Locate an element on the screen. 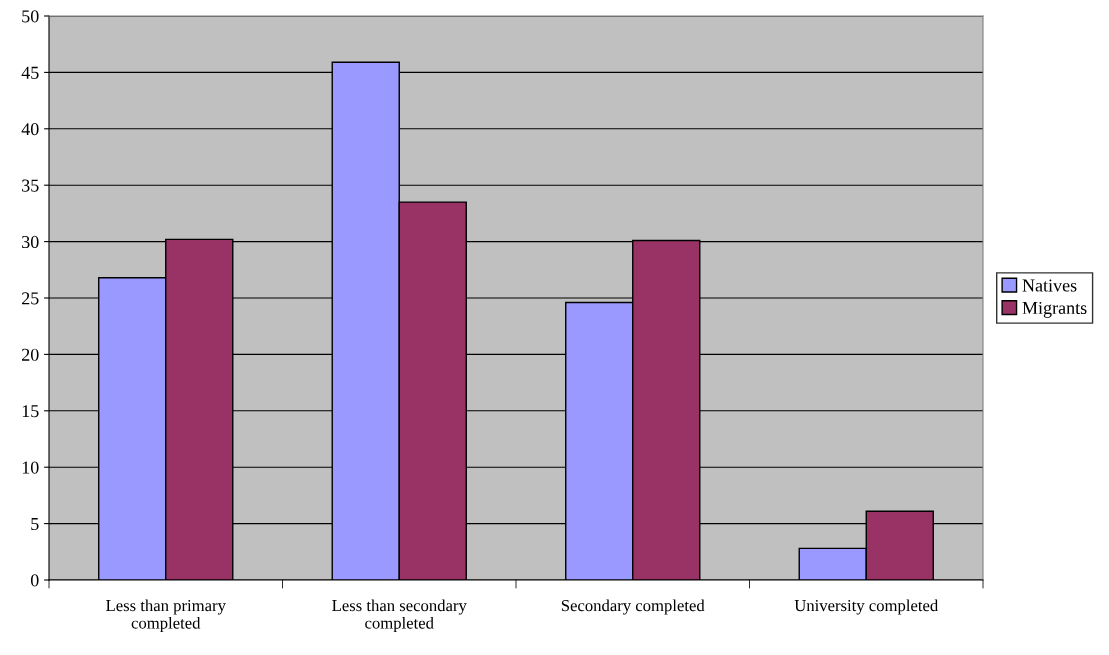 Image resolution: width=1109 pixels, height=655 pixels. y-tick-label: 30 is located at coordinates (30, 242).